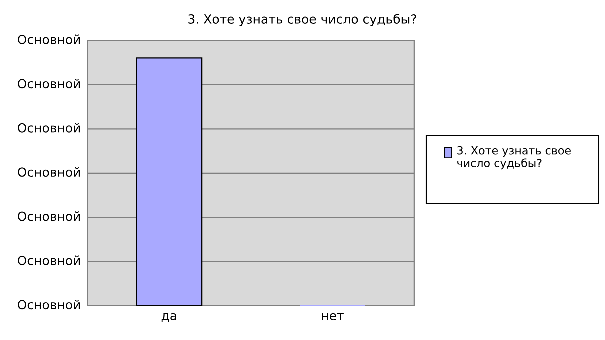  Describe the element at coordinates (333, 317) in the screenshot. I see `x-tick-label: нет` at that location.